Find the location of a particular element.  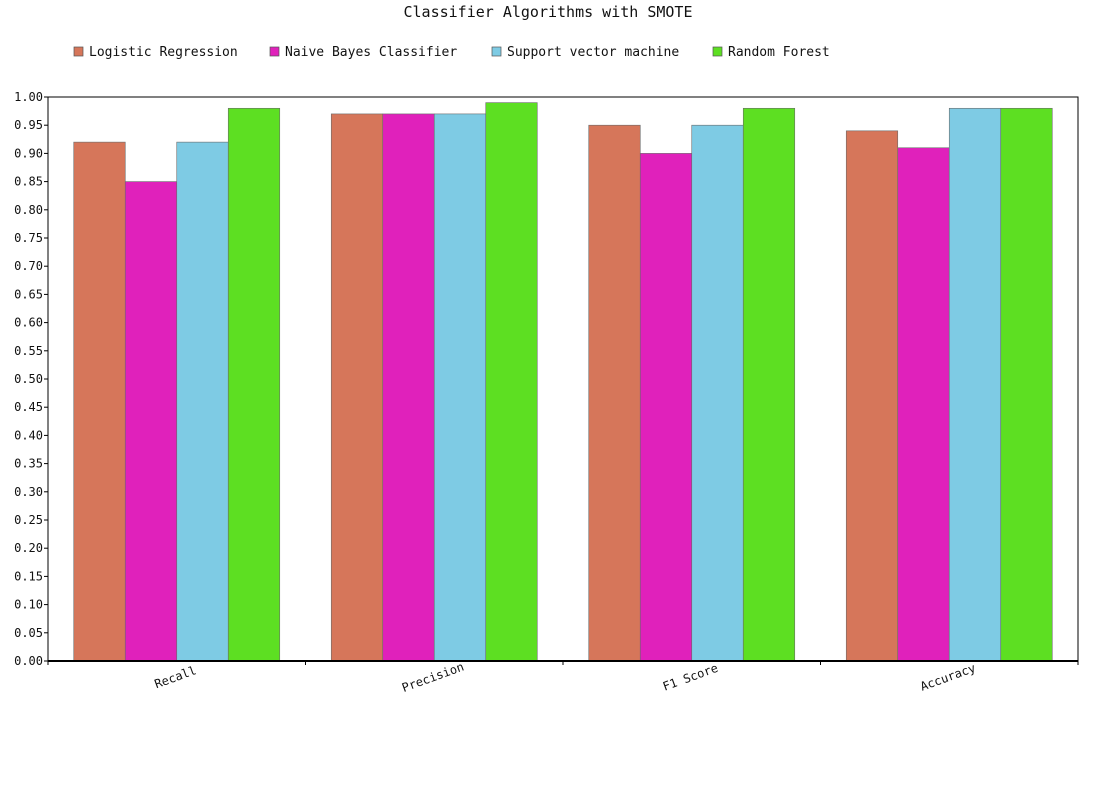

bar-accuracy-logistic-regression is located at coordinates (872, 396).